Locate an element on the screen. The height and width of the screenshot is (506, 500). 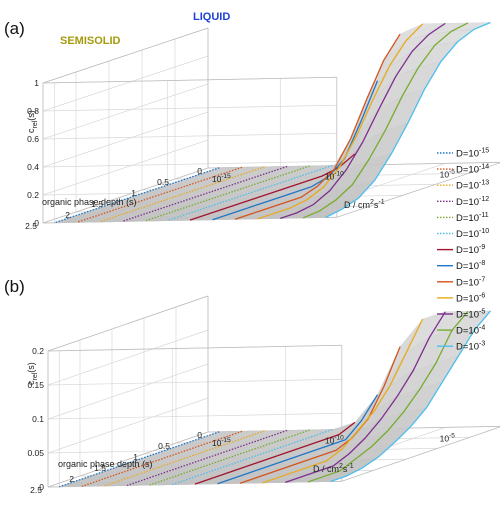
legend-label-D-9: D=10-9 is located at coordinates (470, 250).